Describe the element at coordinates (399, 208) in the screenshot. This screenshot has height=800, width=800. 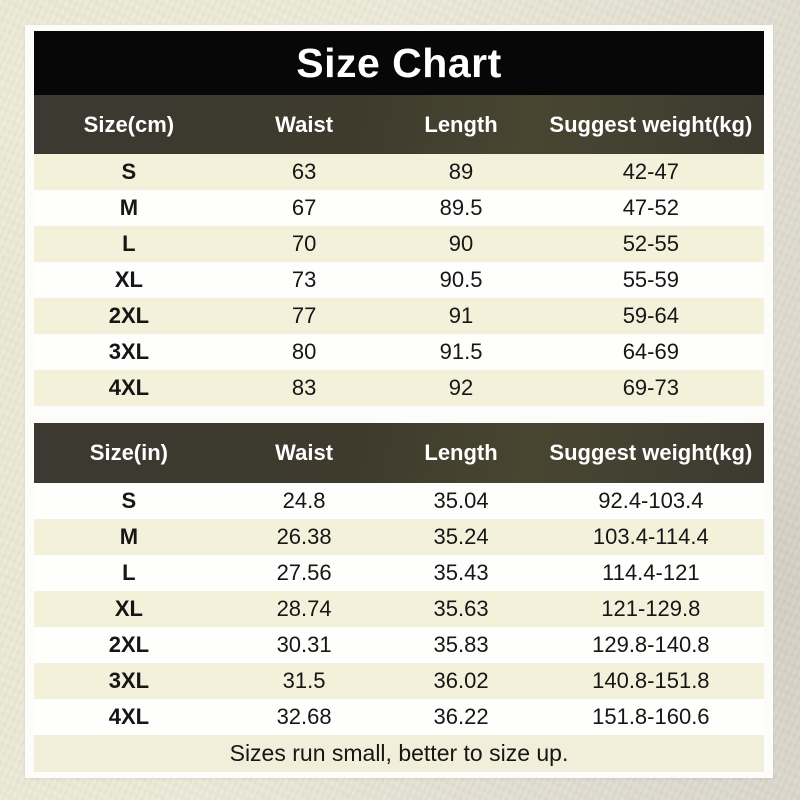
I see `cm-row-m: M 67 89.5 47-52` at that location.